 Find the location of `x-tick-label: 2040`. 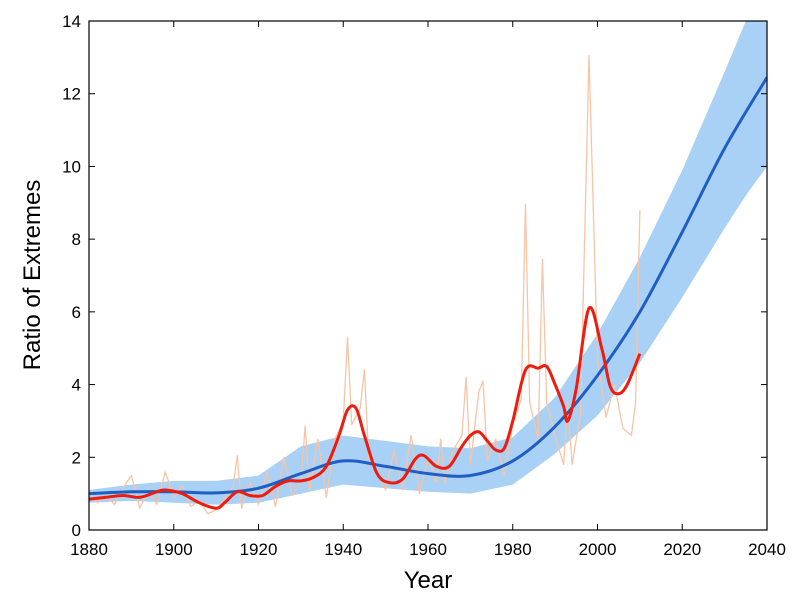

x-tick-label: 2040 is located at coordinates (767, 549).